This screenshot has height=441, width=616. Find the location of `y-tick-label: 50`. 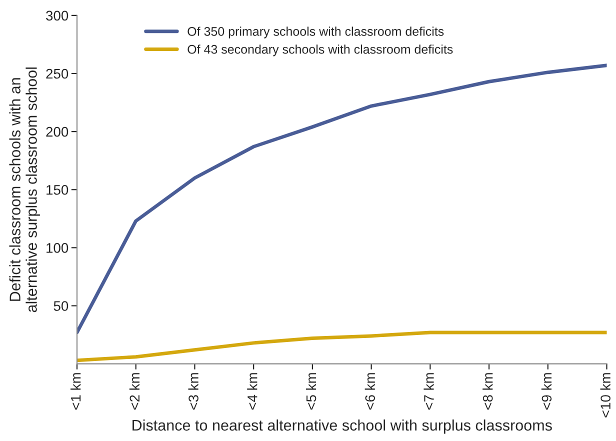

y-tick-label: 50 is located at coordinates (61, 306).